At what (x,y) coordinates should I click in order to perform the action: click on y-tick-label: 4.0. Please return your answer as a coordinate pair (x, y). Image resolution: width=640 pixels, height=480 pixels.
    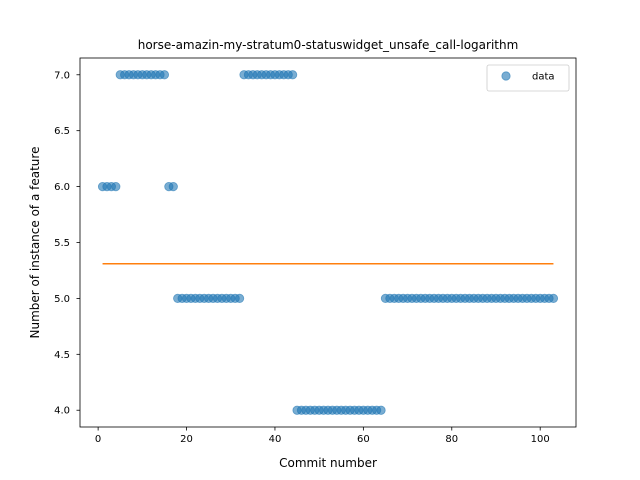
    Looking at the image, I should click on (62, 411).